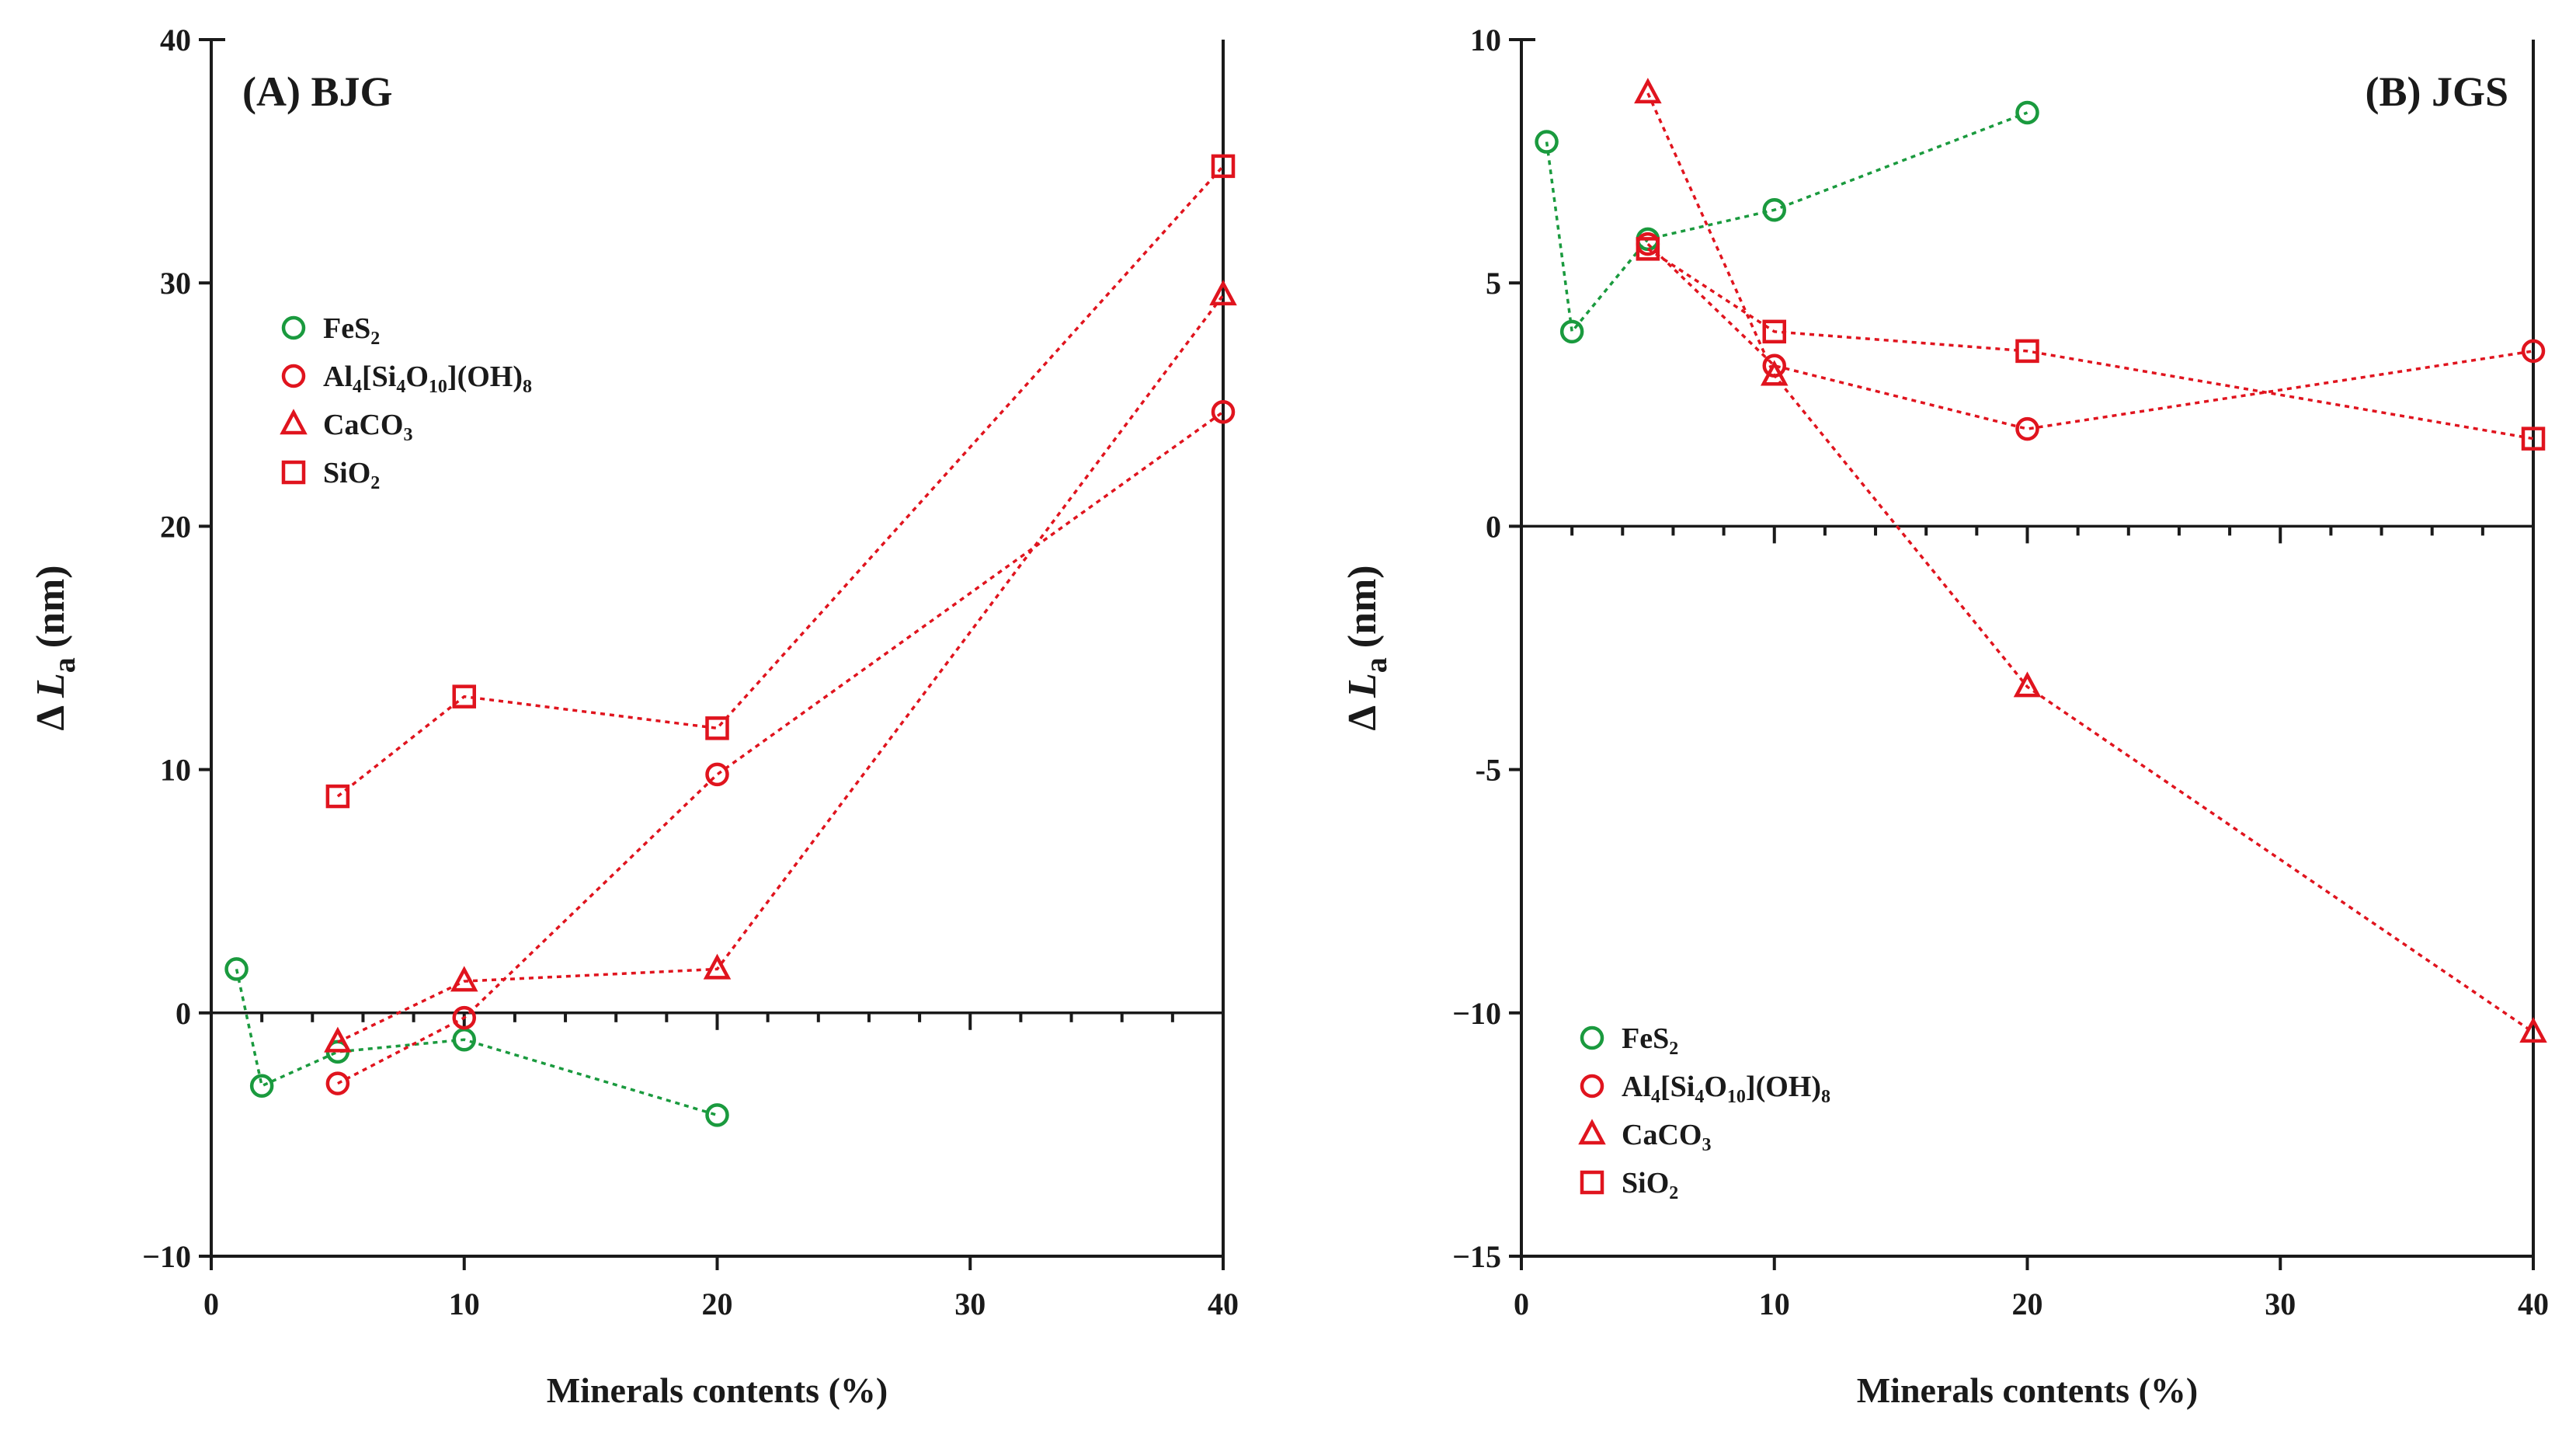 This screenshot has width=2576, height=1431. What do you see at coordinates (1783, 1087) in the screenshot?
I see `legend-name: ](OH)` at bounding box center [1783, 1087].